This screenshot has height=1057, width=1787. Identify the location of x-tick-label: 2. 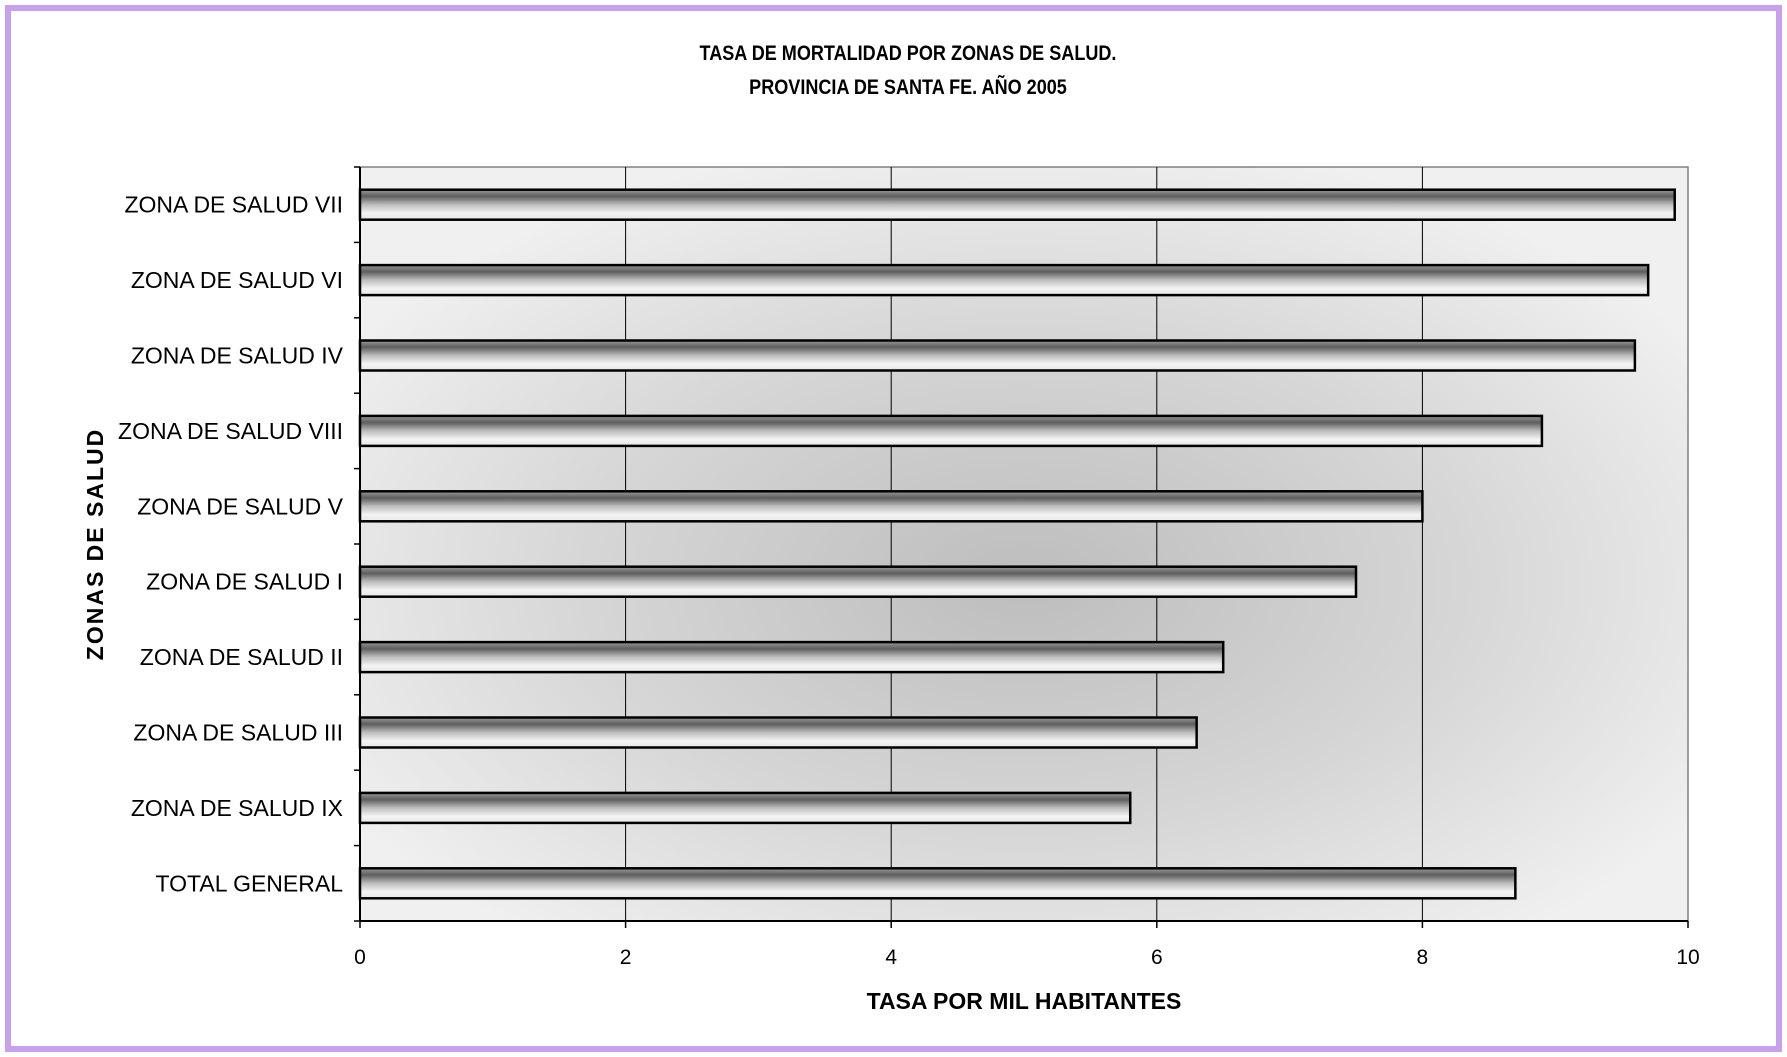
(626, 957).